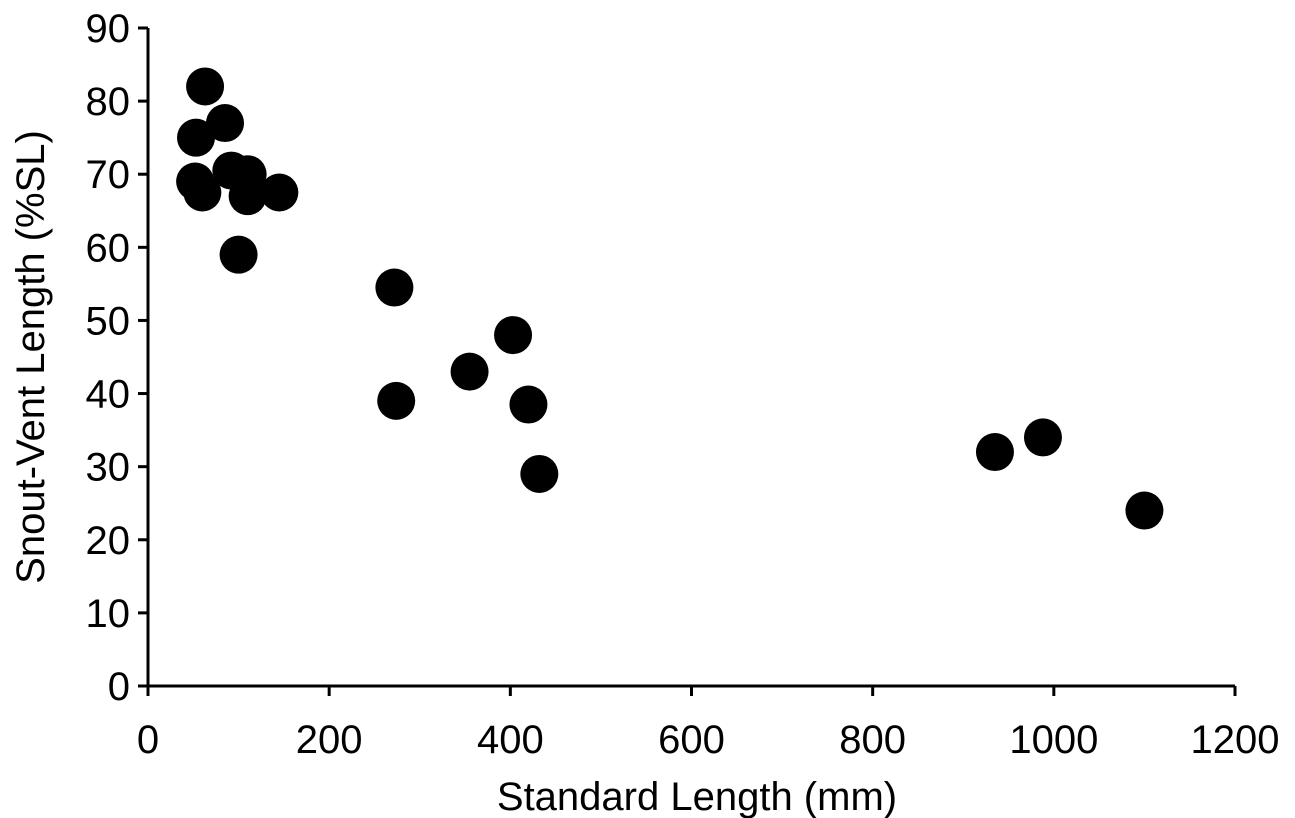 This screenshot has height=818, width=1295. Describe the element at coordinates (691, 740) in the screenshot. I see `x-tick-label: 600` at that location.